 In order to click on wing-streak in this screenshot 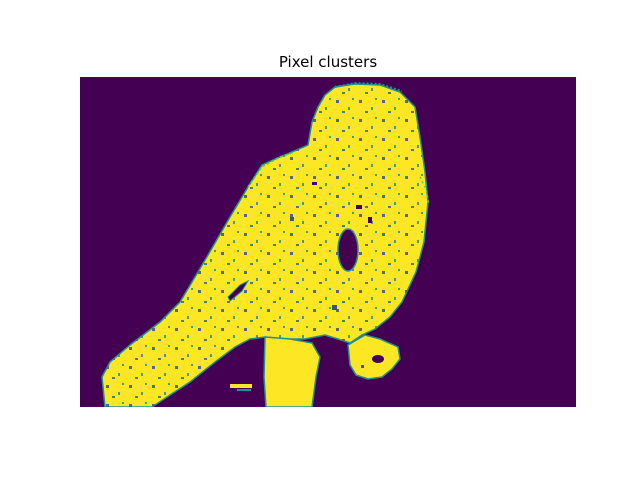, I will do `click(238, 290)`.